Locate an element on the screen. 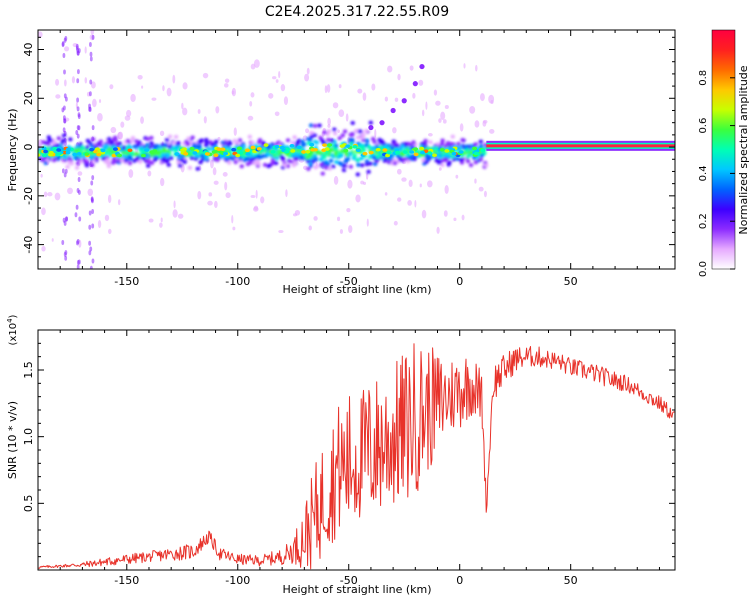  y-tick-label: 1.0 is located at coordinates (28, 437).